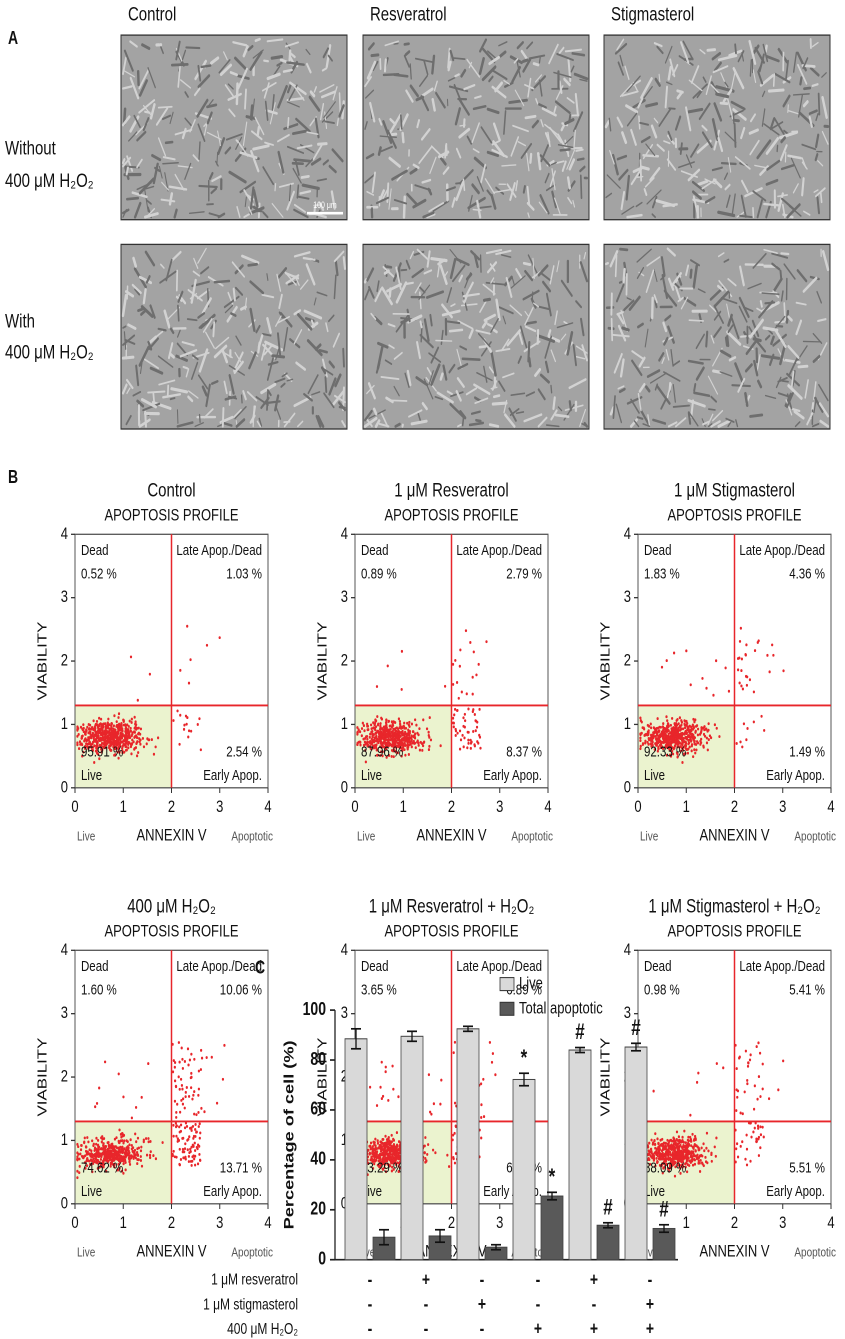  I want to click on x-tick-label: 4, so click(267, 806).